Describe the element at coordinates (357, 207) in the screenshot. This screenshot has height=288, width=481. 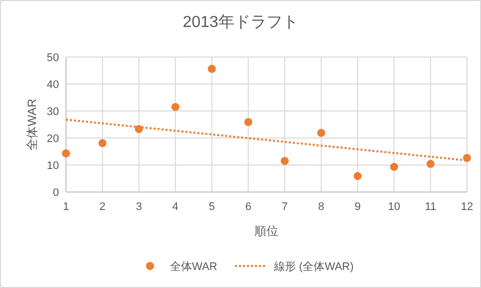
I see `x-tick-label: 9` at that location.